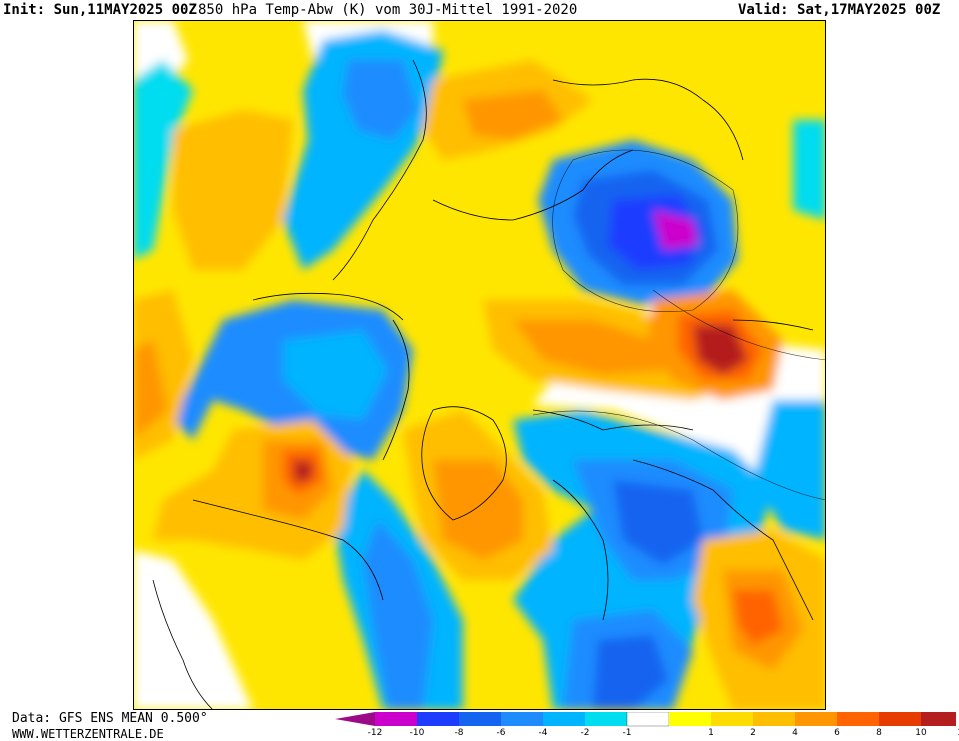 The width and height of the screenshot is (959, 741). Describe the element at coordinates (585, 733) in the screenshot. I see `colorbar-tick-label: -2` at that location.